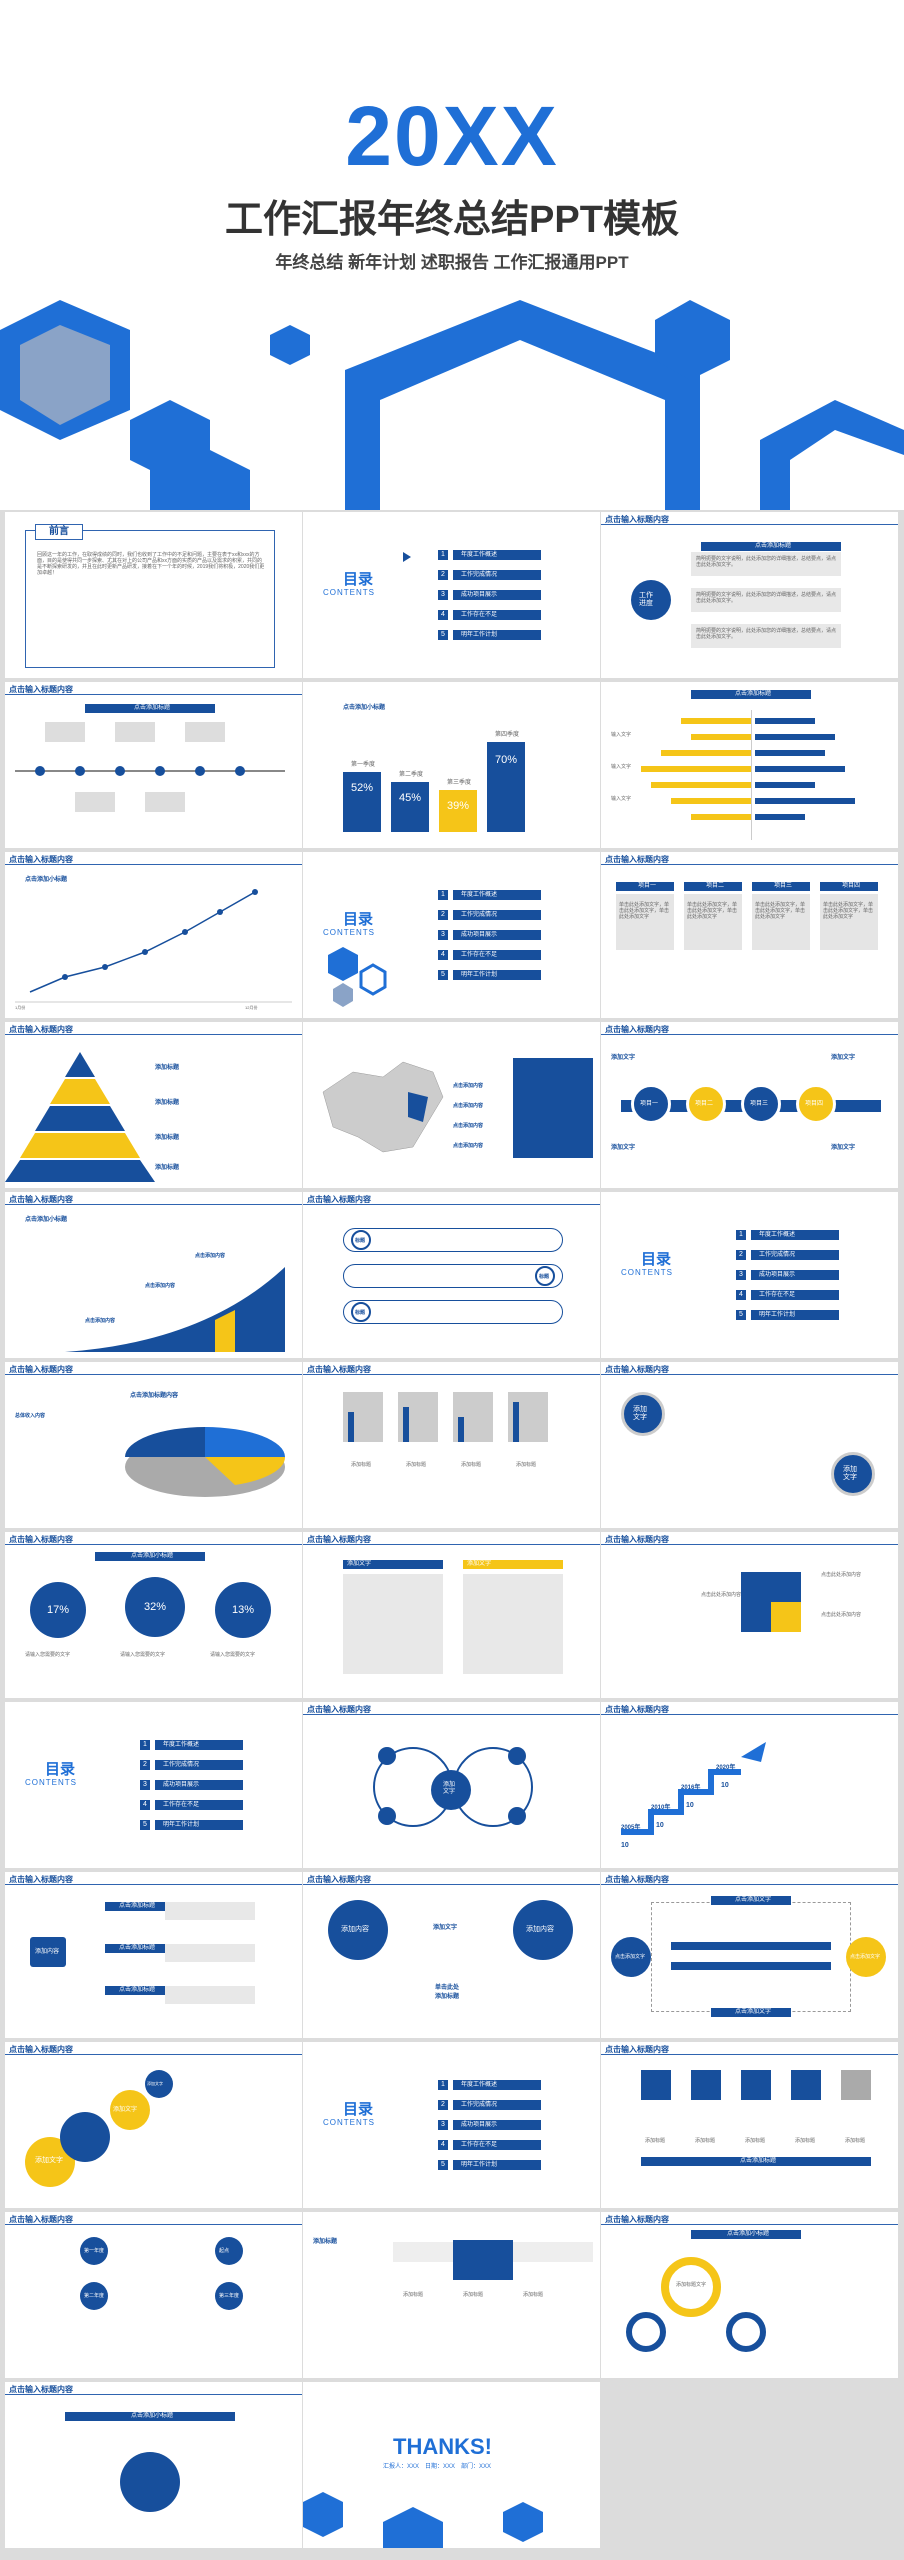 The image size is (904, 2560). Describe the element at coordinates (80, 1117) in the screenshot. I see `pyramid-chart` at that location.